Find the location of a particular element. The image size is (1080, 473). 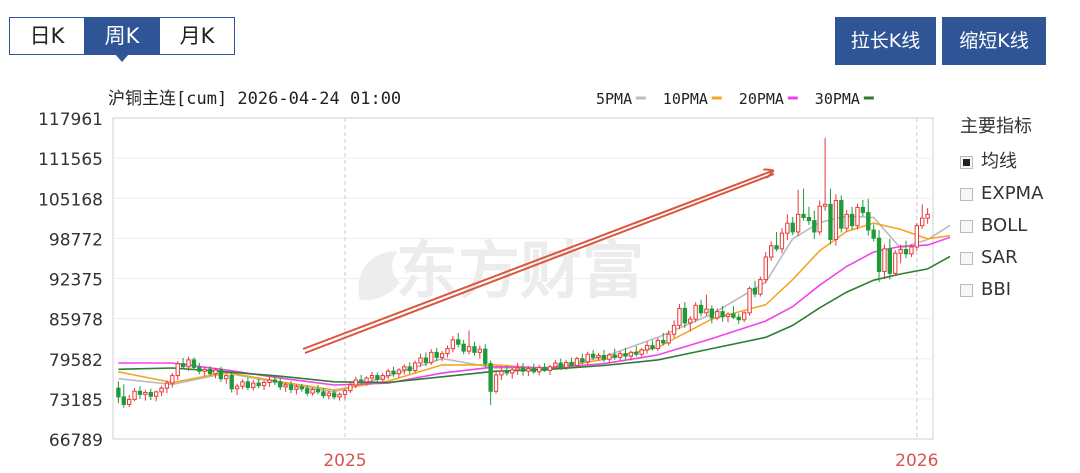

shrink-k-button: 缩短K线 is located at coordinates (994, 41).